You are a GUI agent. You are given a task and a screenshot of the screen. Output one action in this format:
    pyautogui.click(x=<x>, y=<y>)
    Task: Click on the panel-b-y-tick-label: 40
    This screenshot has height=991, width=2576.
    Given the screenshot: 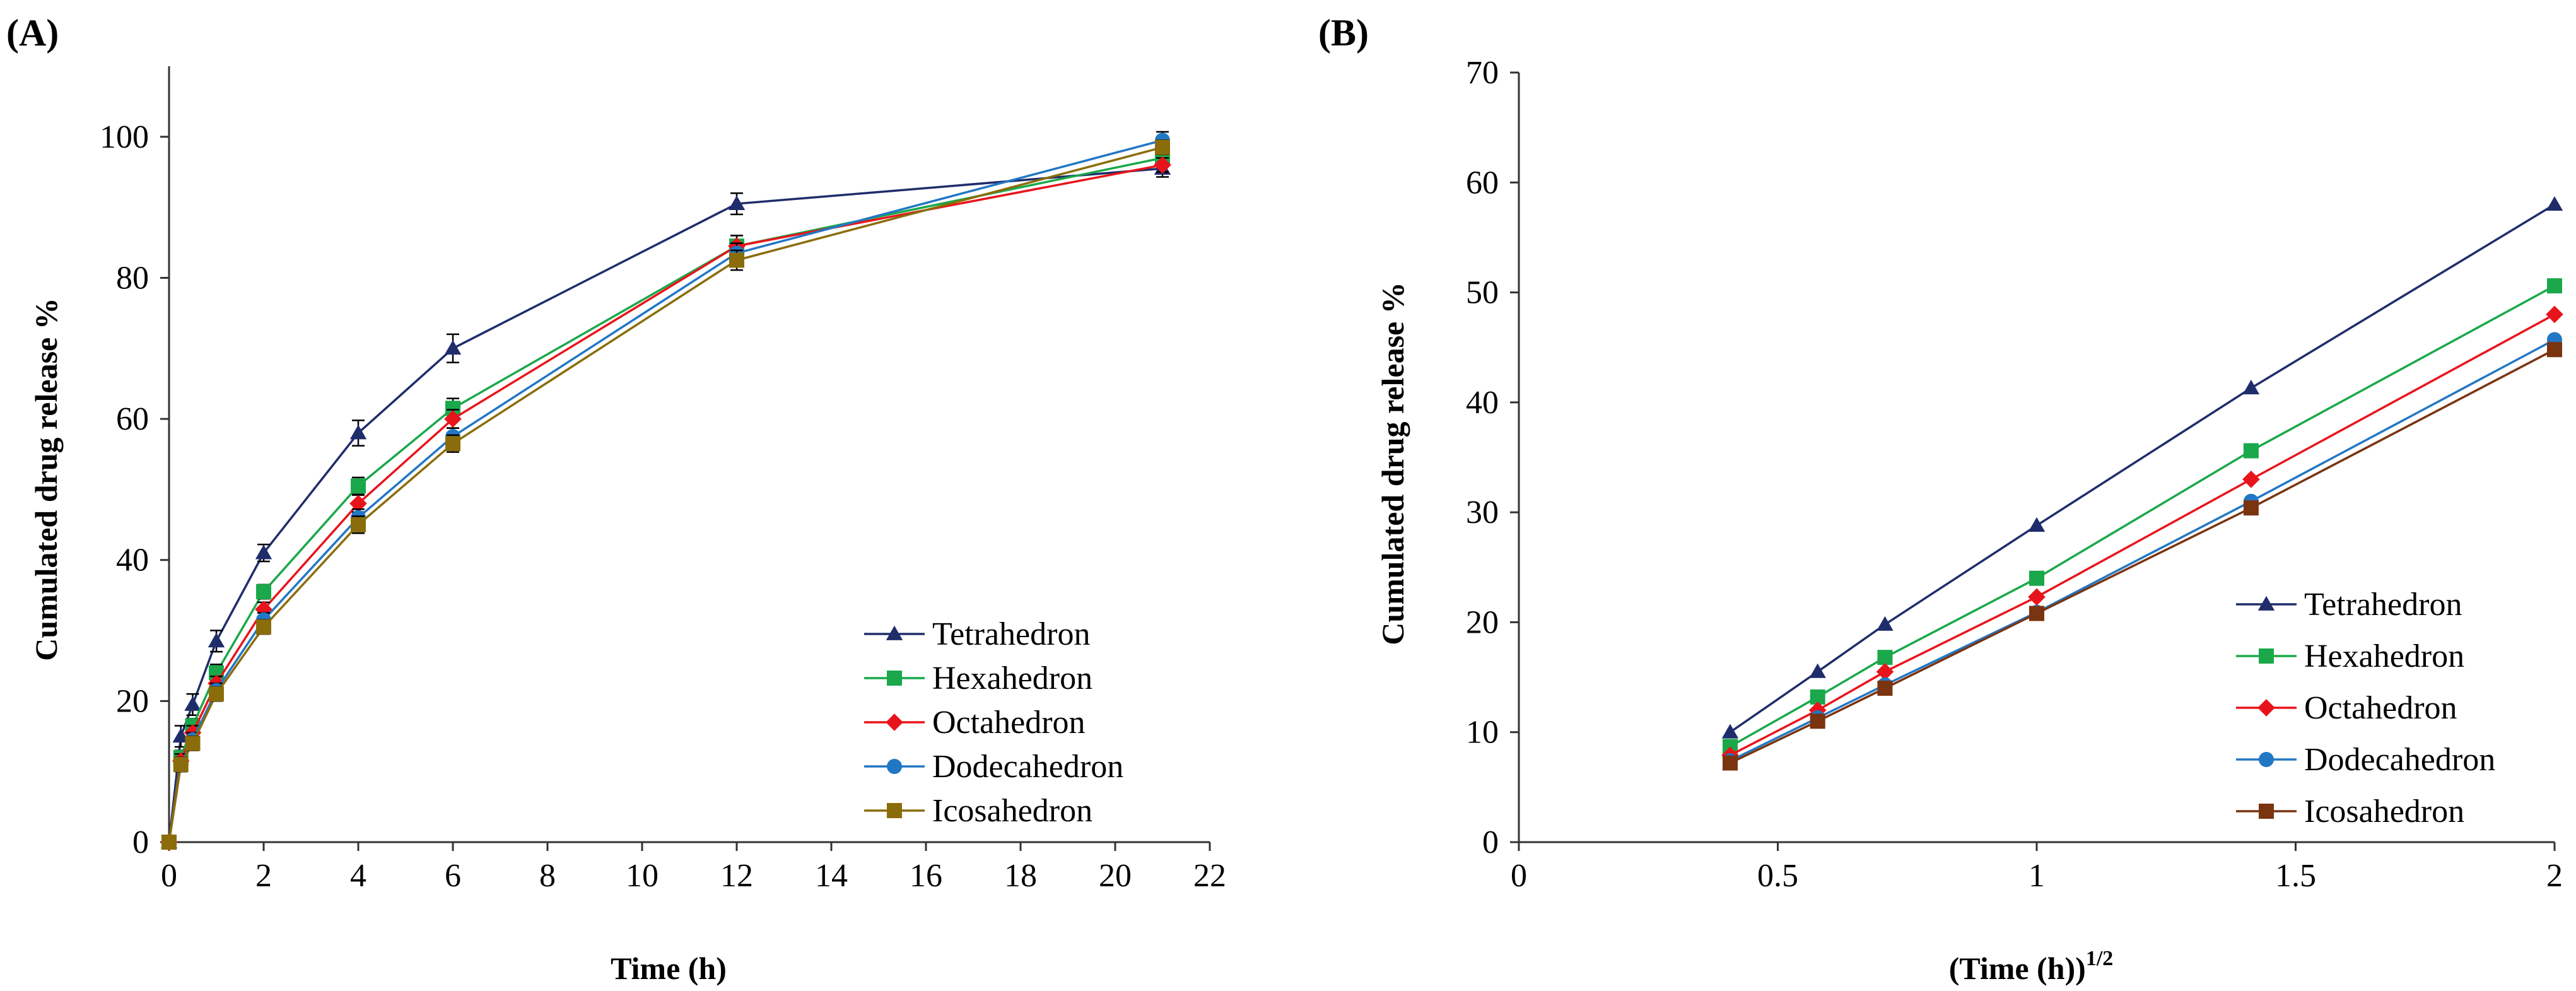 What is the action you would take?
    pyautogui.click(x=1482, y=403)
    